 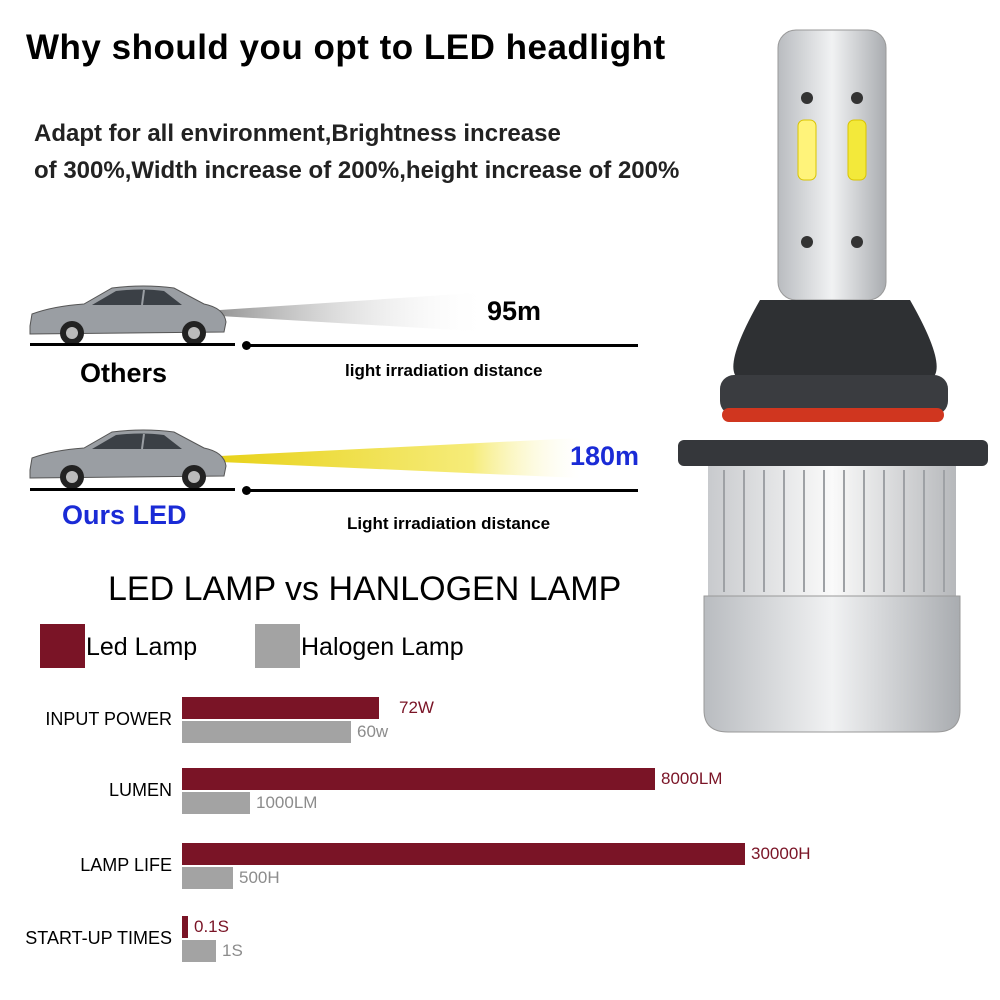 What do you see at coordinates (692, 778) in the screenshot?
I see `led-value-lumen: 8000LM` at bounding box center [692, 778].